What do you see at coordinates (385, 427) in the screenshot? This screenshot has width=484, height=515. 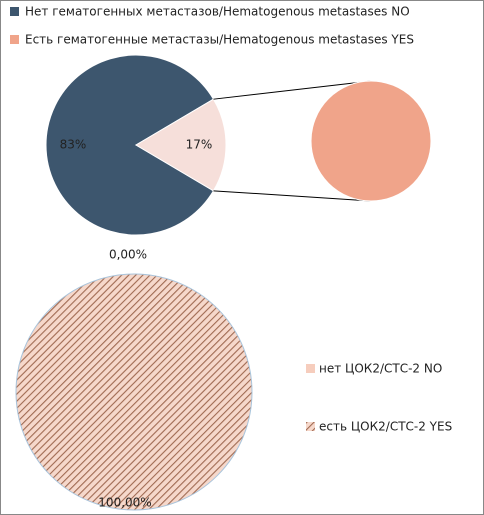 I see `legend-label: есть ЦОК2/СТС-2 YES` at bounding box center [385, 427].